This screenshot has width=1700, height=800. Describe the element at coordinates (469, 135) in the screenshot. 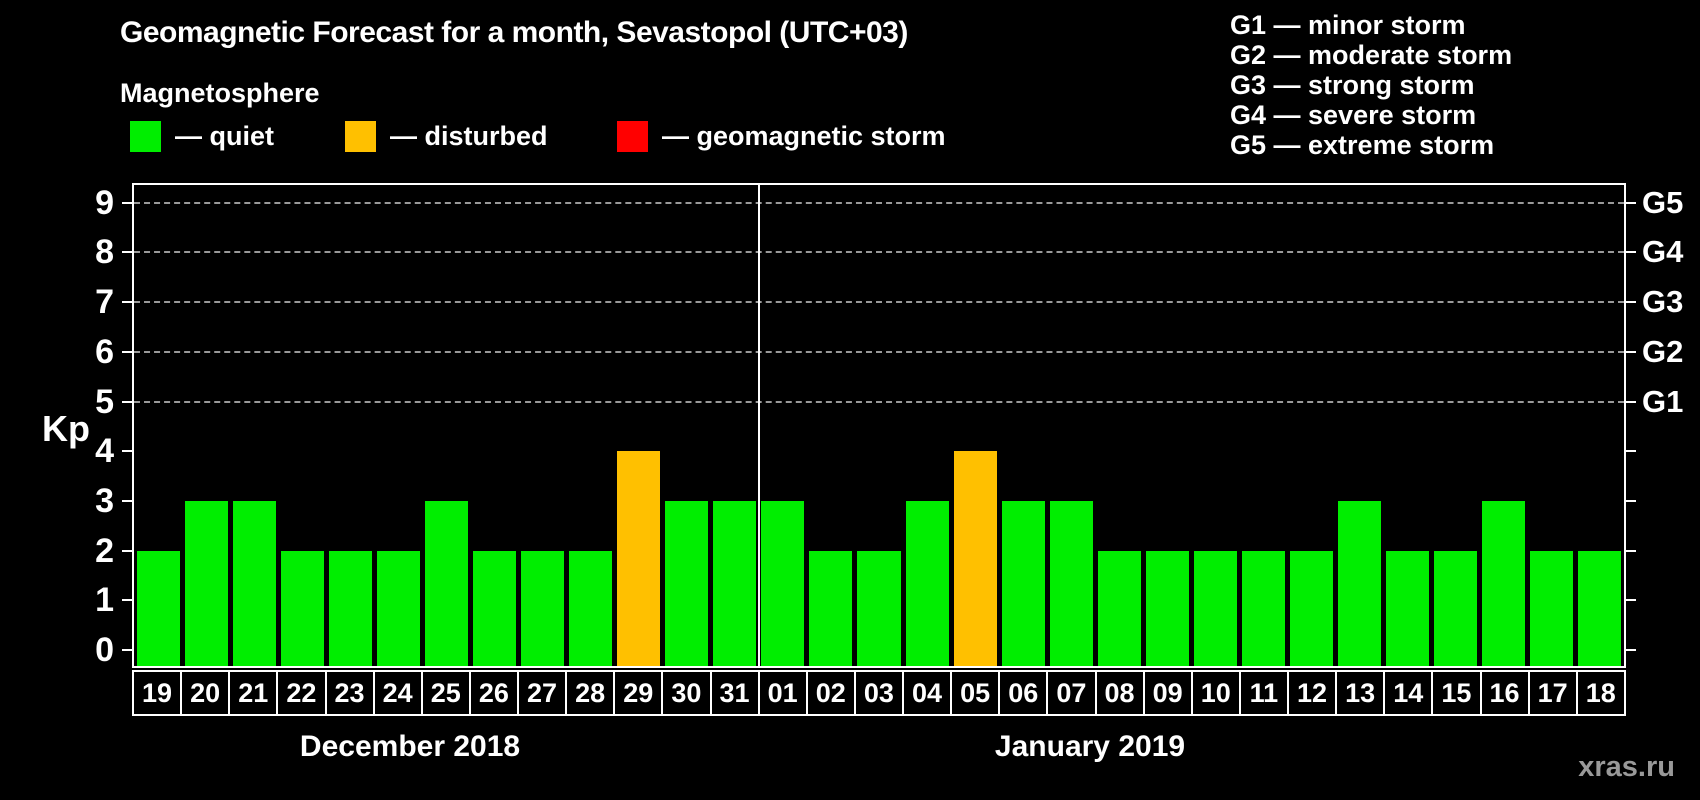

I see `legend-label-disturbed: — disturbed` at that location.